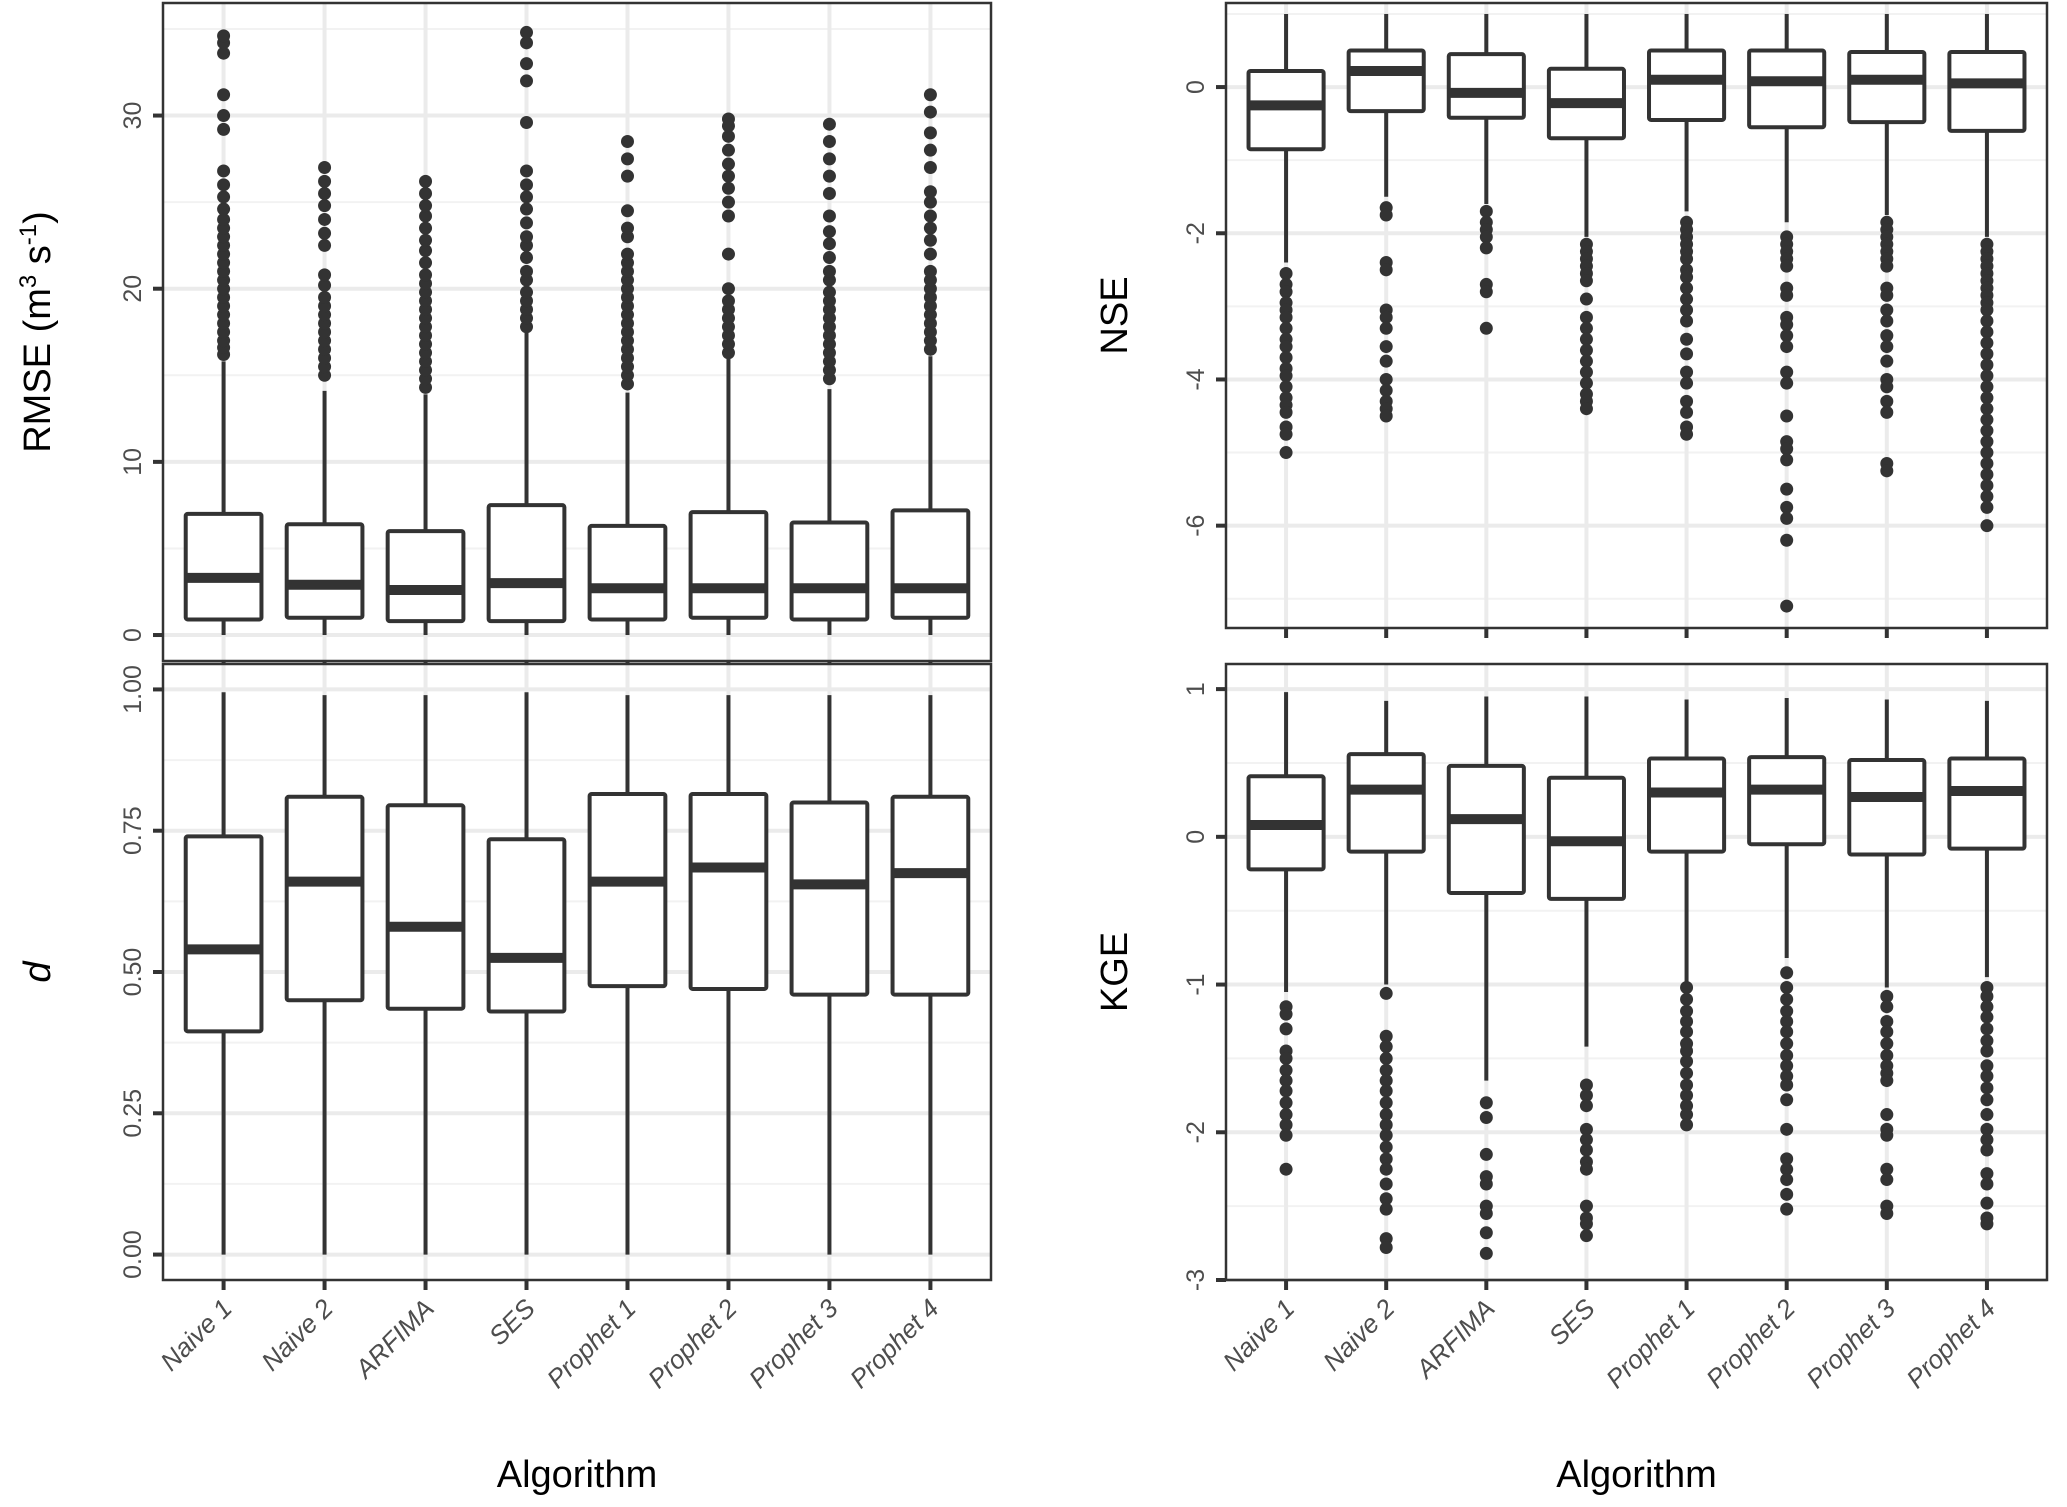 The image size is (2067, 1507). What do you see at coordinates (133, 1113) in the screenshot?
I see `y-tick-label: 0.25` at bounding box center [133, 1113].